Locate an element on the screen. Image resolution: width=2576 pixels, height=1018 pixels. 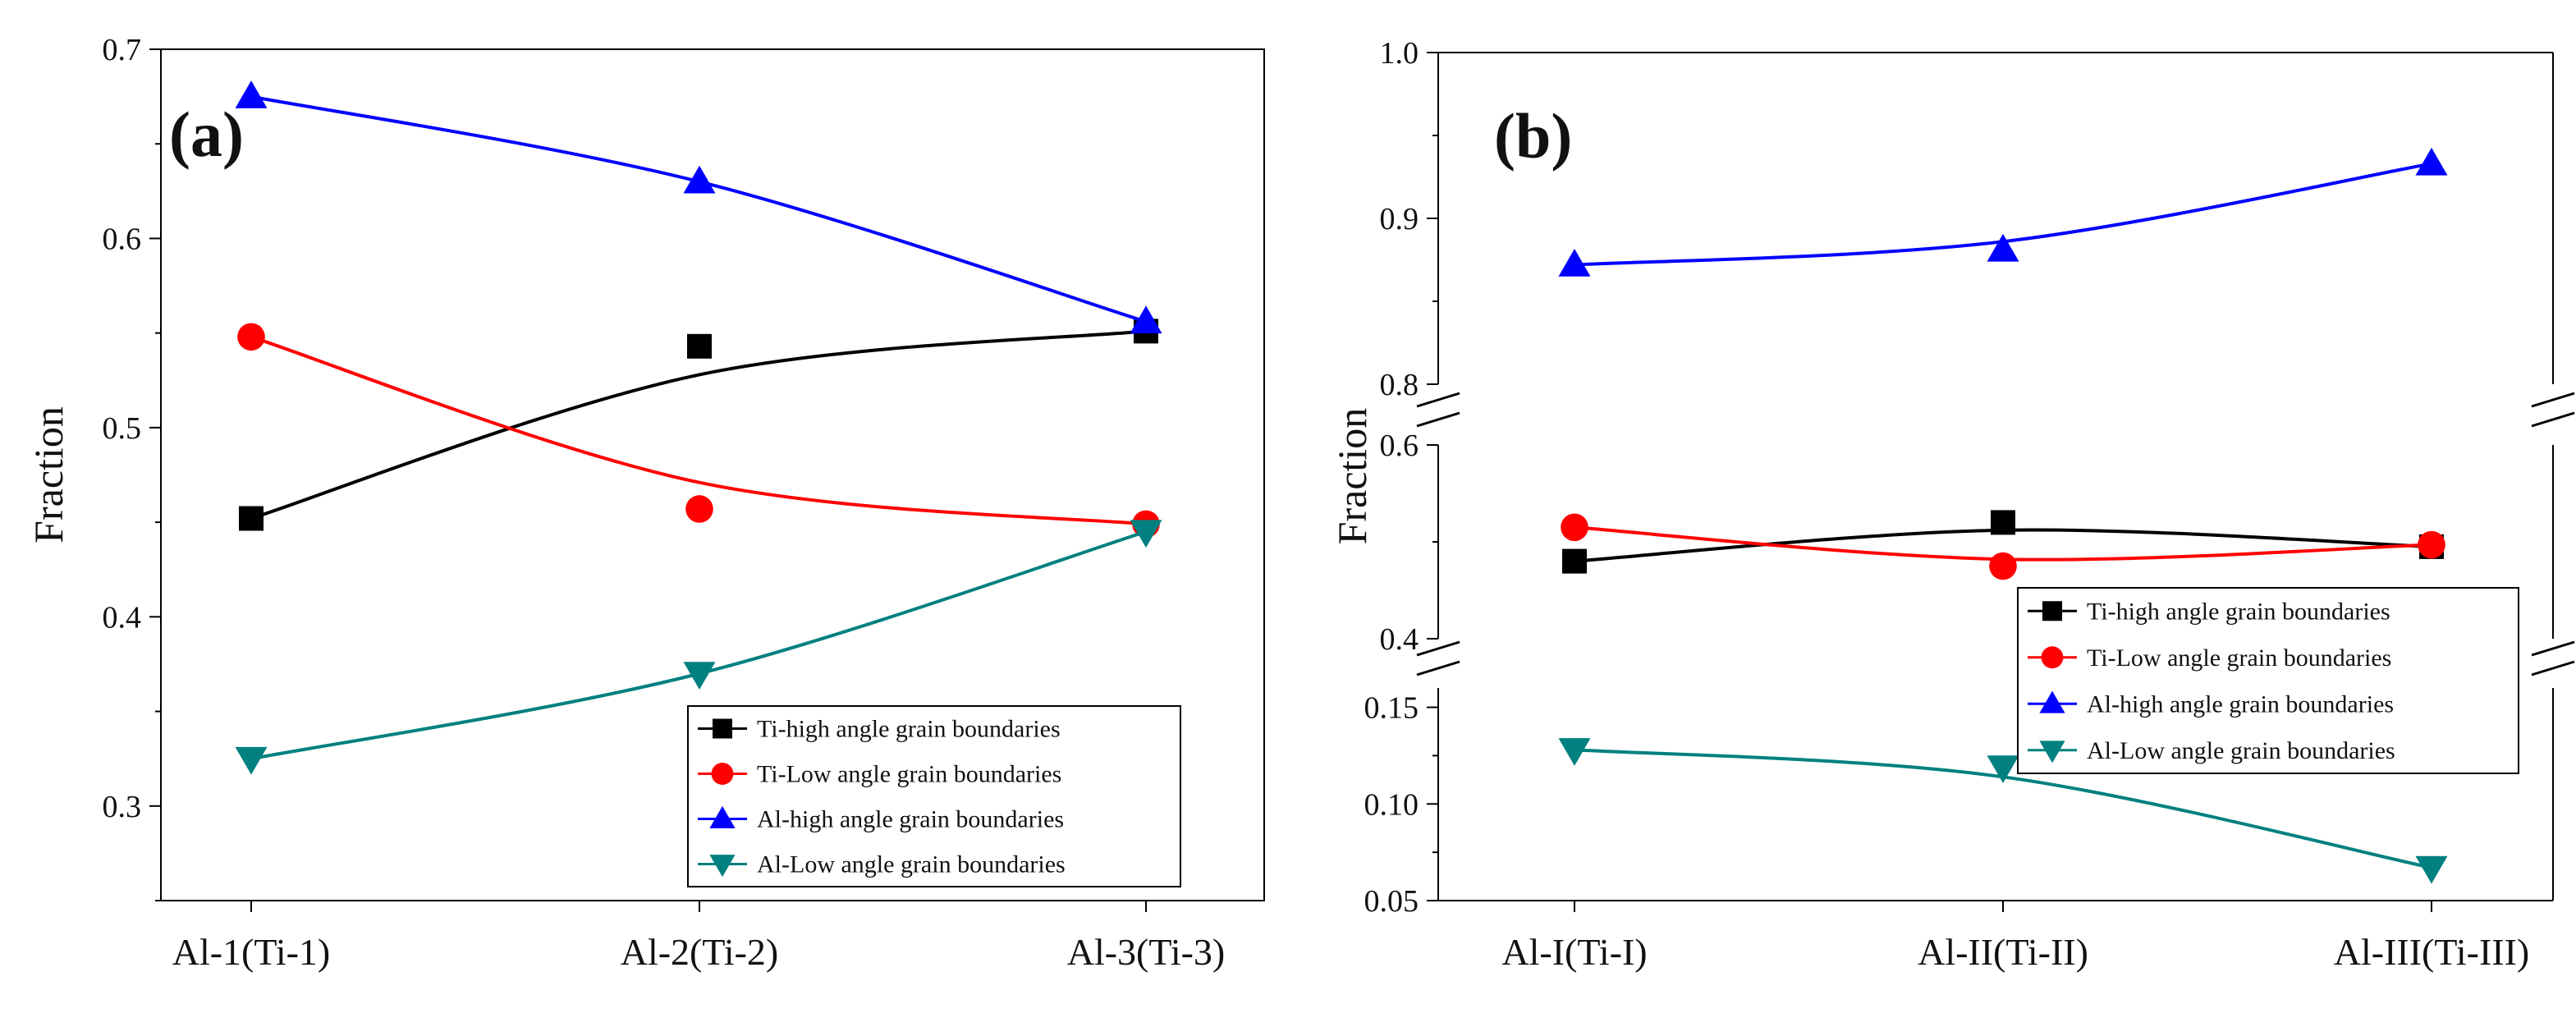
x-tick-label: Al-3(Ti-3) is located at coordinates (1147, 952).